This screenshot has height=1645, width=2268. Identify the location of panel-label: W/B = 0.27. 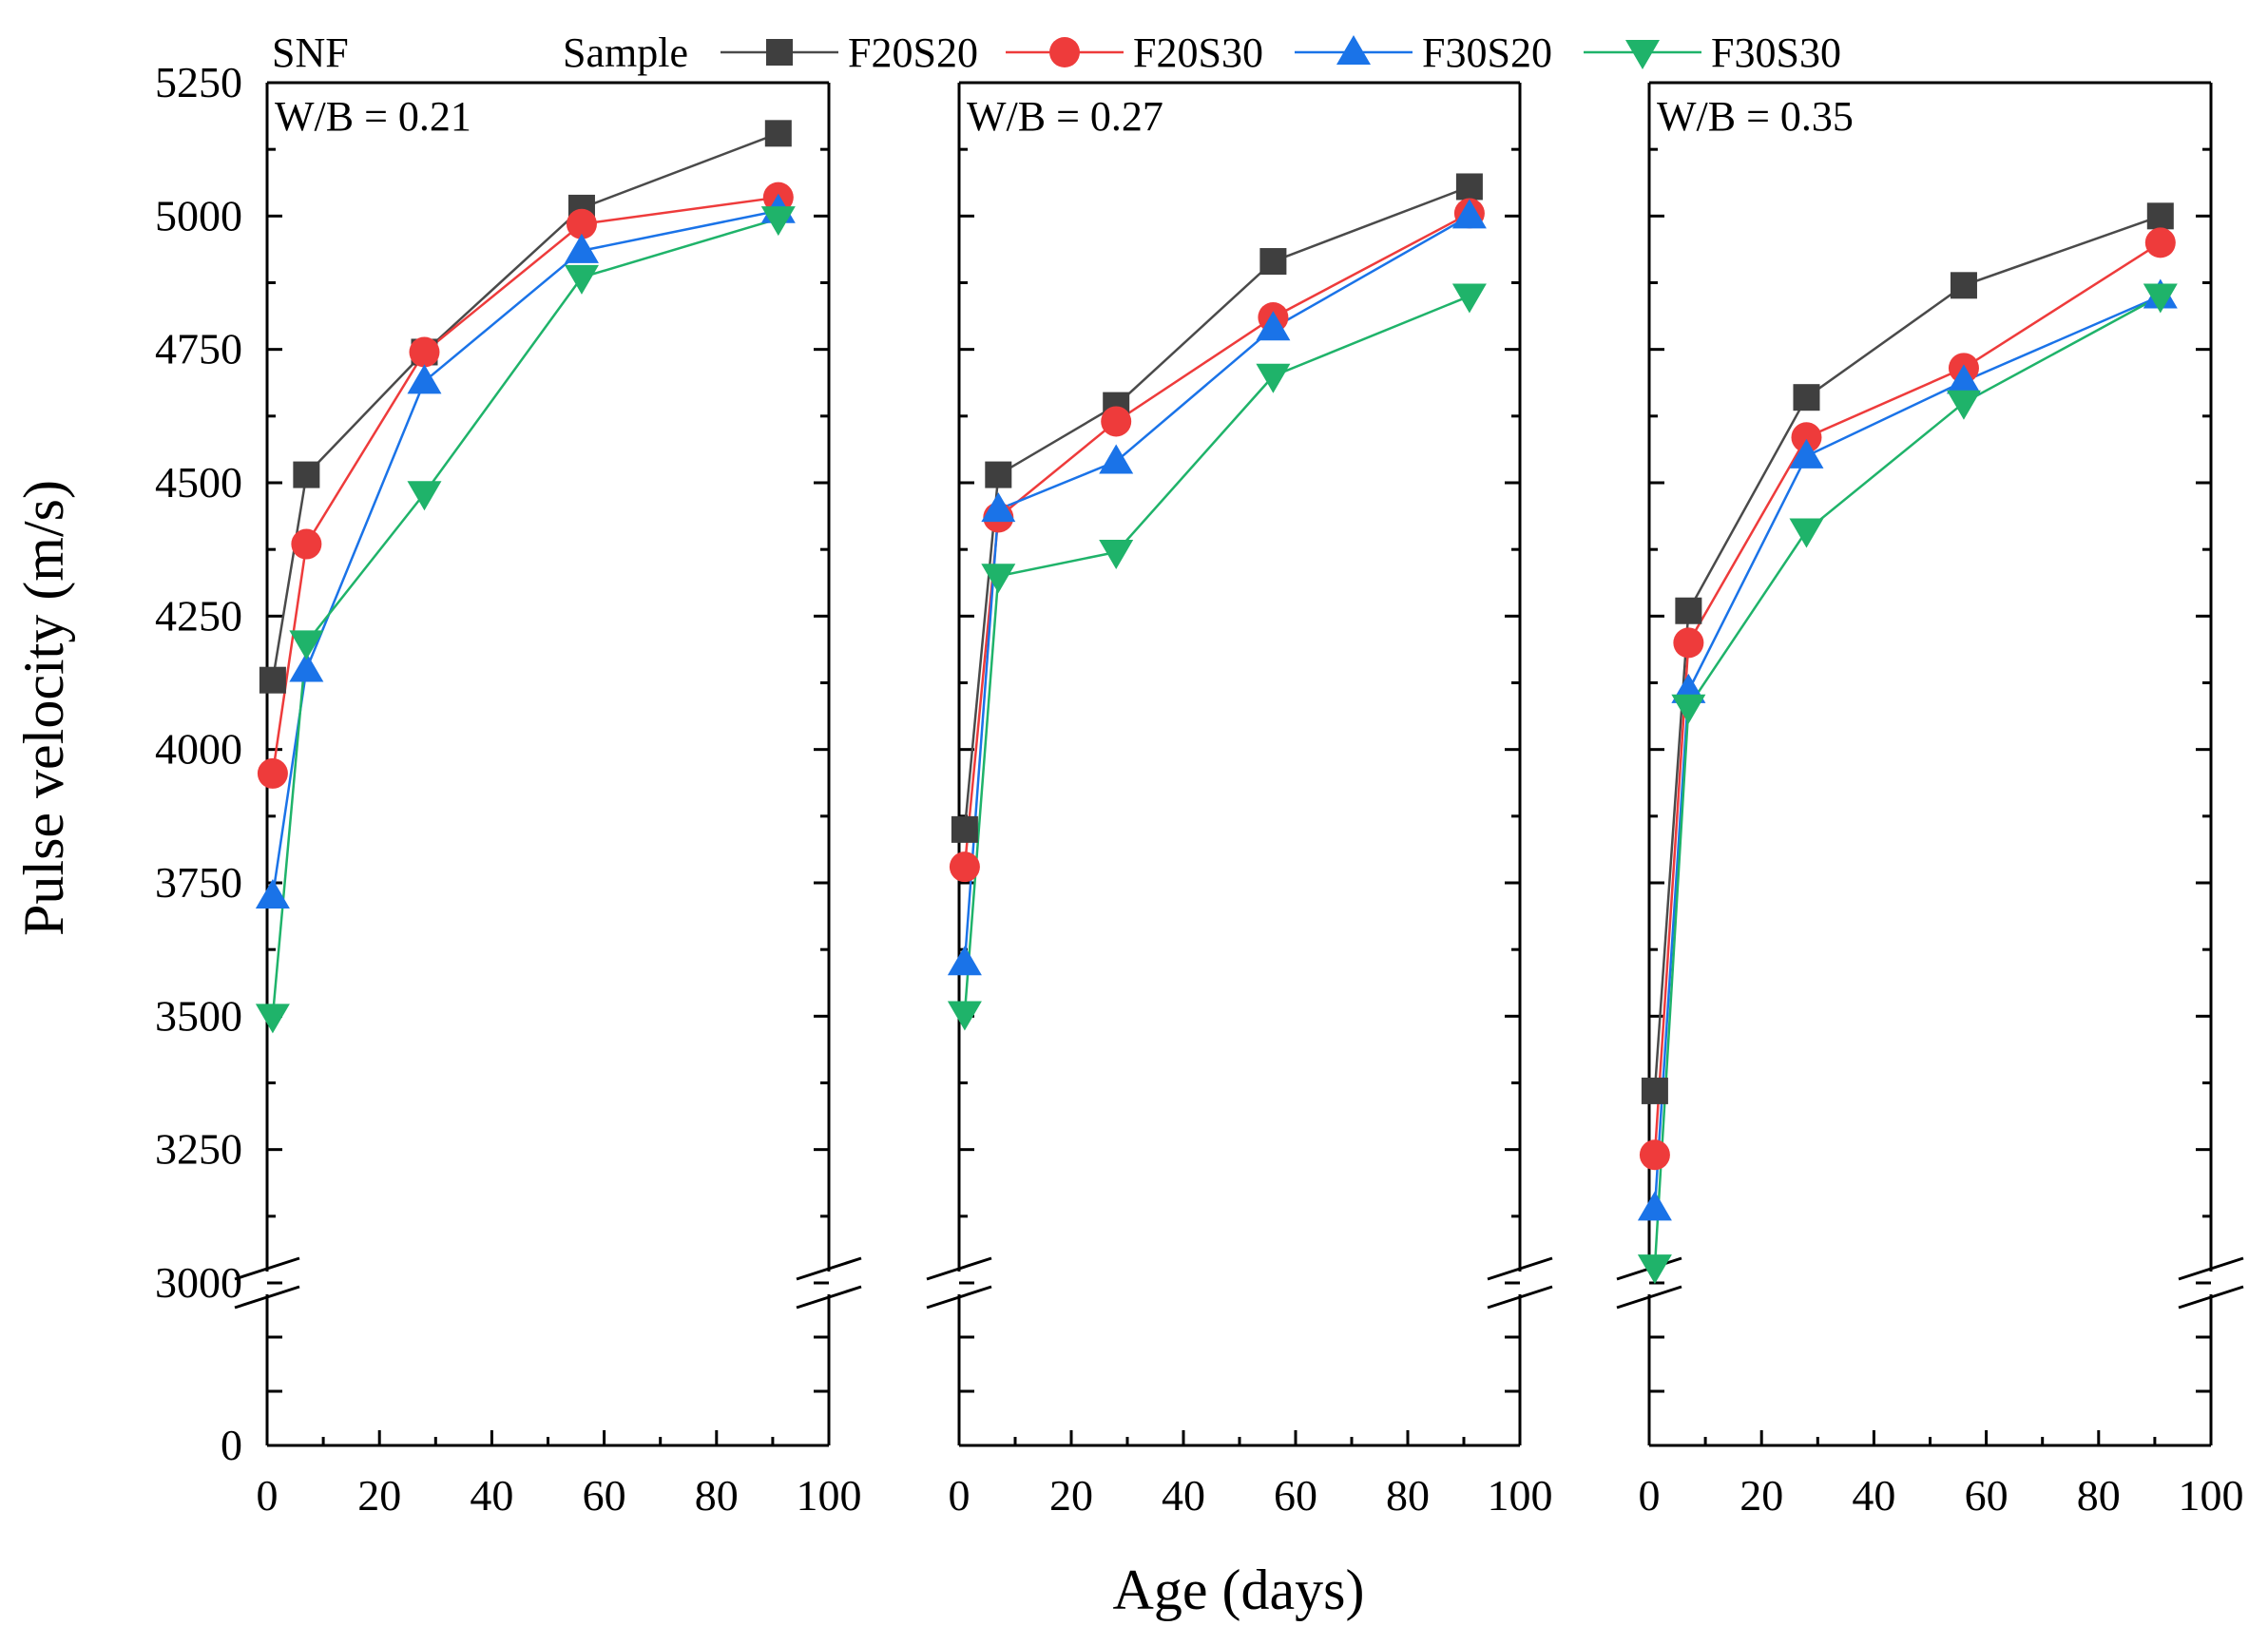
(1065, 117).